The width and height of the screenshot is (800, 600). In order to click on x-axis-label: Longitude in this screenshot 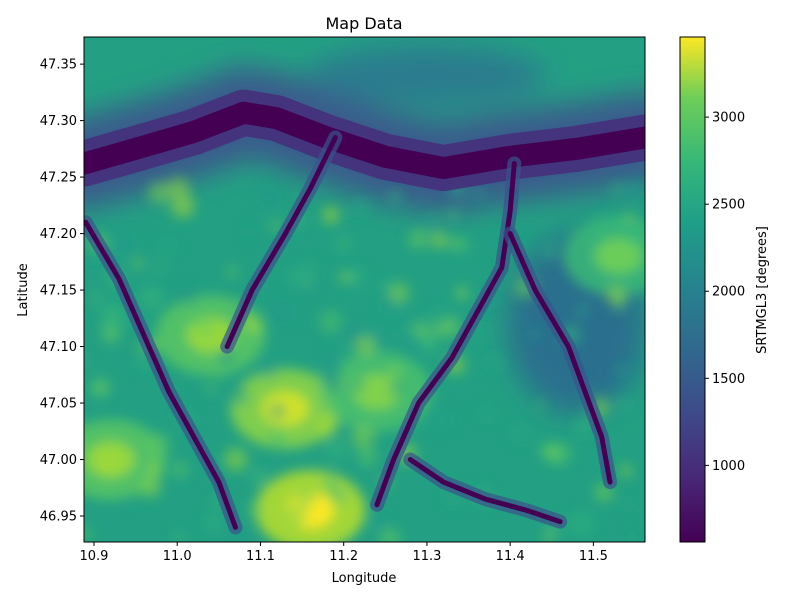, I will do `click(364, 578)`.